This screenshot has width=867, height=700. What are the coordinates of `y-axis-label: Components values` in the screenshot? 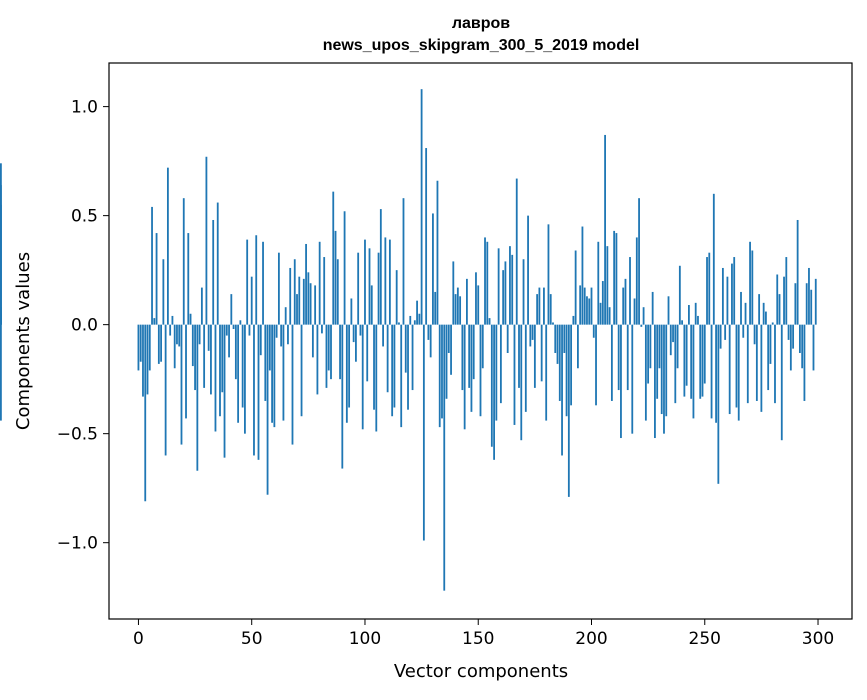 It's located at (23, 341).